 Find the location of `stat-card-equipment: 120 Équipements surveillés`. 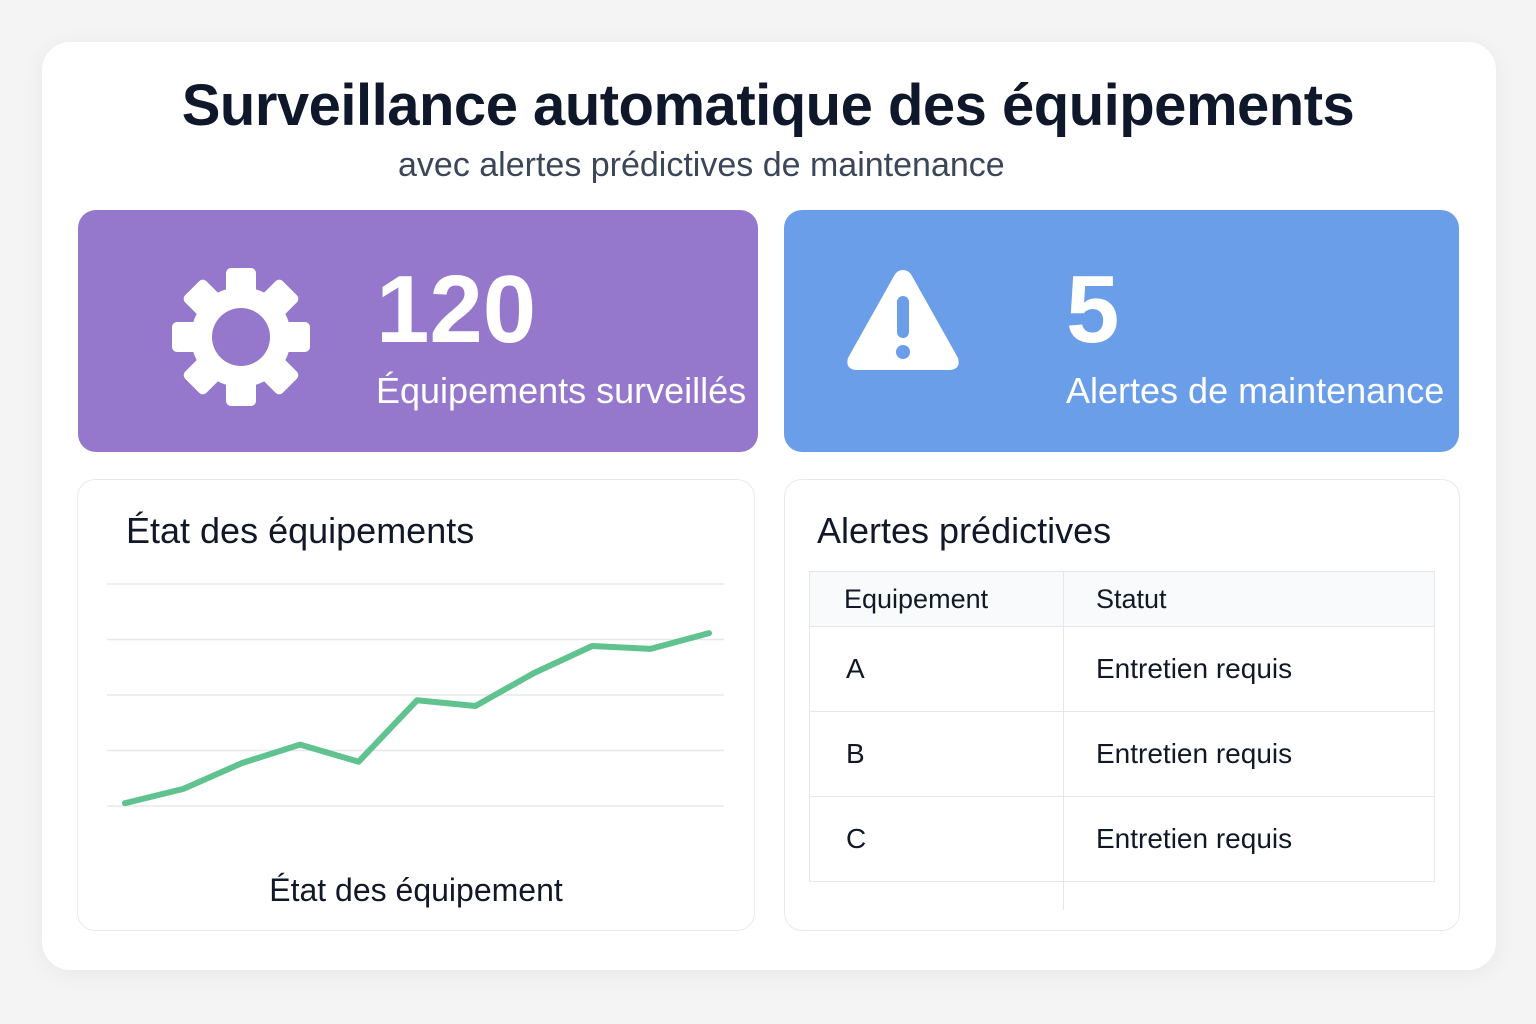

stat-card-equipment: 120 Équipements surveillés is located at coordinates (418, 331).